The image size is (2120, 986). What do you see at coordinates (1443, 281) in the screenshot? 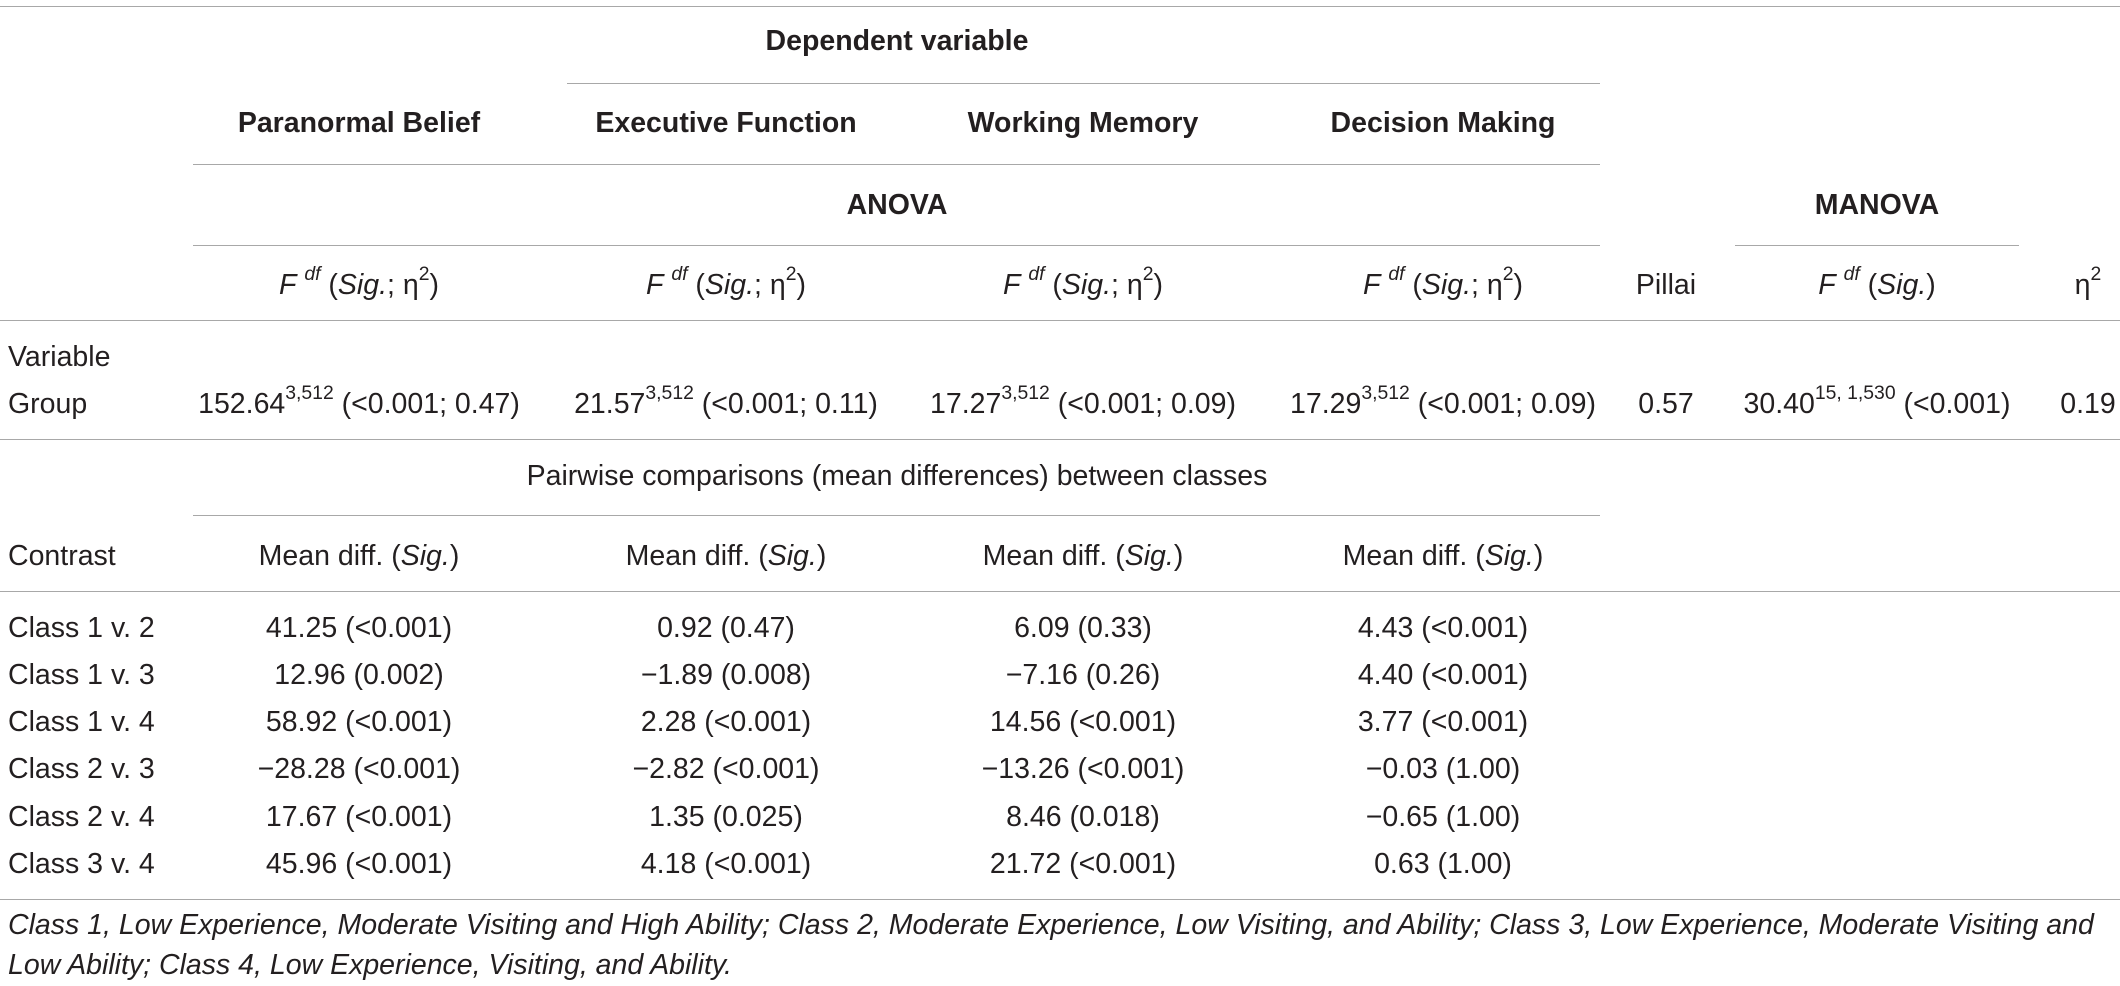
I see `stat-label-decision: F df (Sig.; η2)` at bounding box center [1443, 281].